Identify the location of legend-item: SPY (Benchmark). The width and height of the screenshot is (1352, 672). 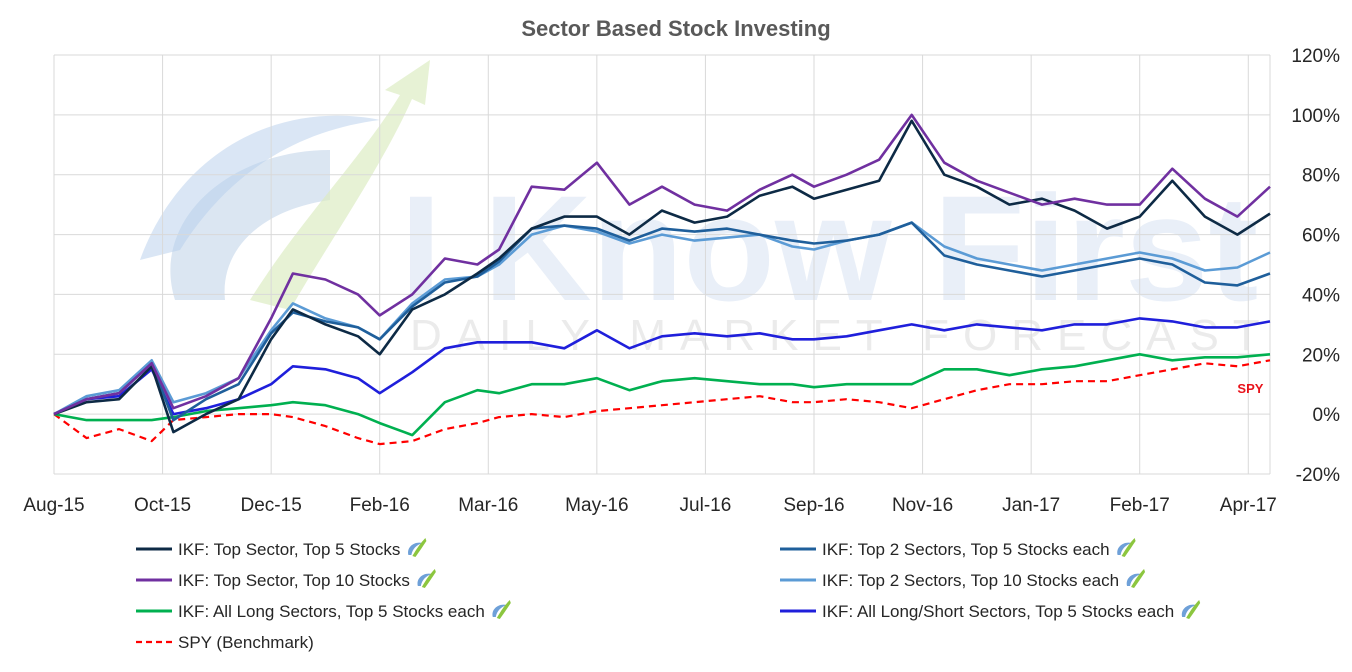
(225, 642).